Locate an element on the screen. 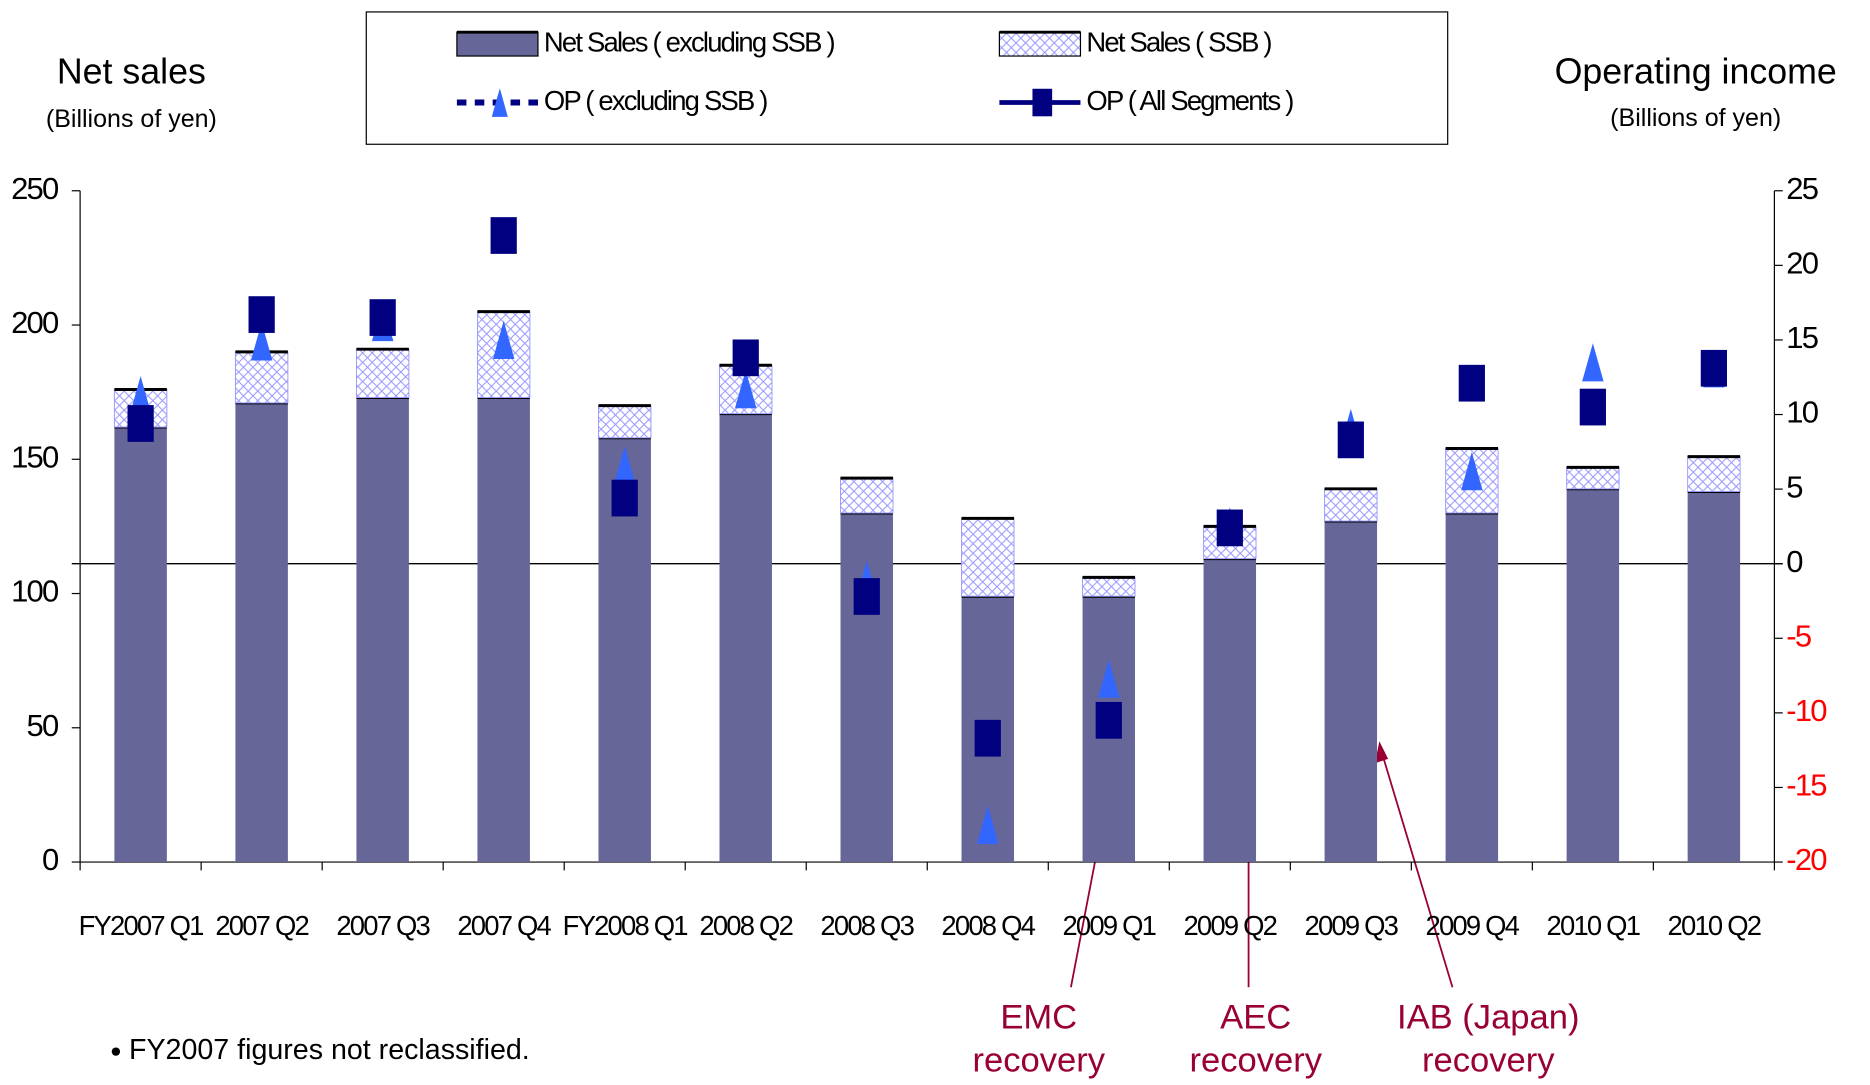 Image resolution: width=1870 pixels, height=1085 pixels. x-tick-label: FY2007 Q1 is located at coordinates (141, 925).